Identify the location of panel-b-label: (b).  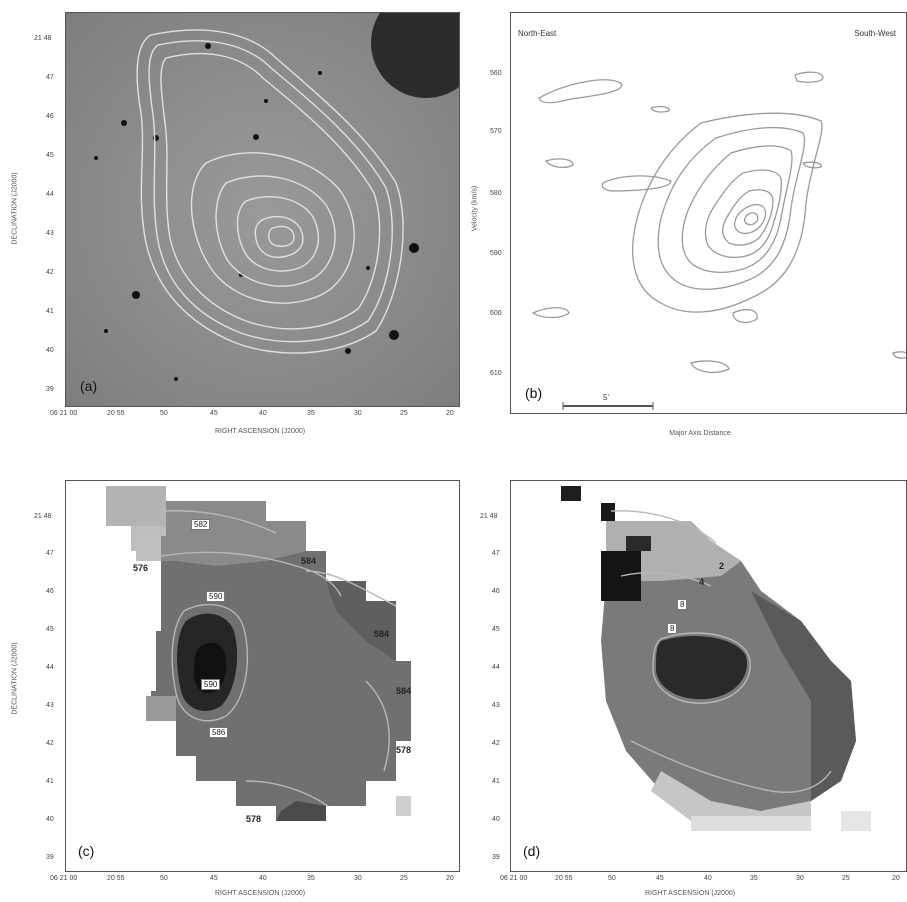
(534, 393).